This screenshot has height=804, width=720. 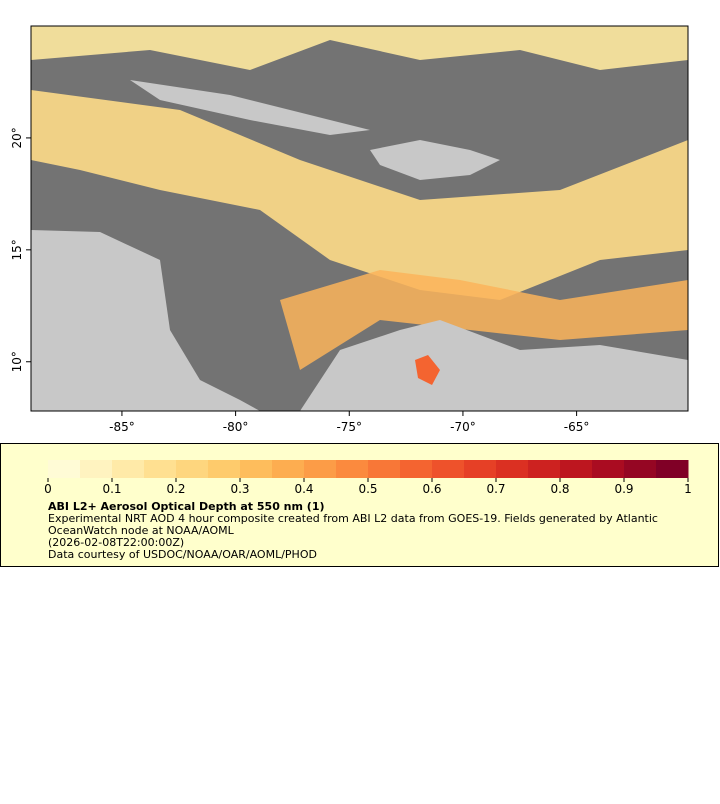 What do you see at coordinates (688, 489) in the screenshot?
I see `colorbar-tick-label: 1` at bounding box center [688, 489].